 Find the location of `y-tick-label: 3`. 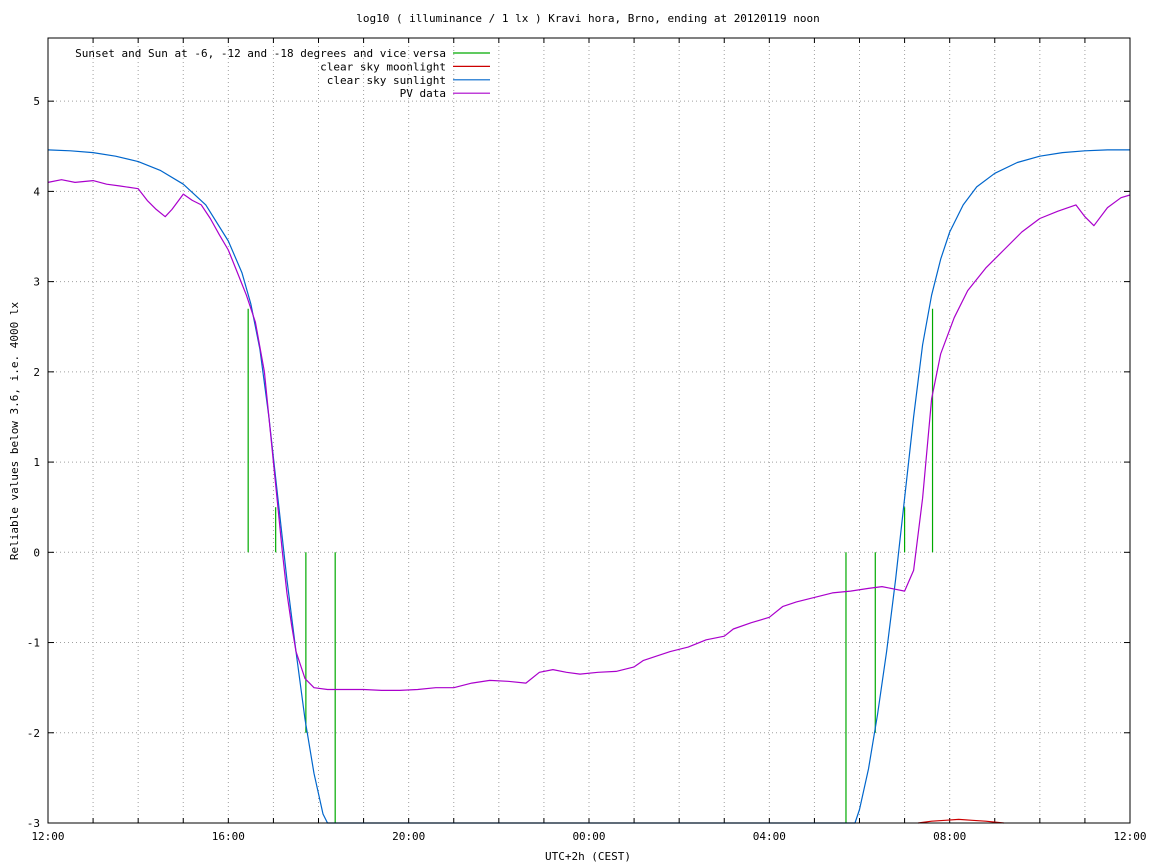

y-tick-label: 3 is located at coordinates (36, 282).